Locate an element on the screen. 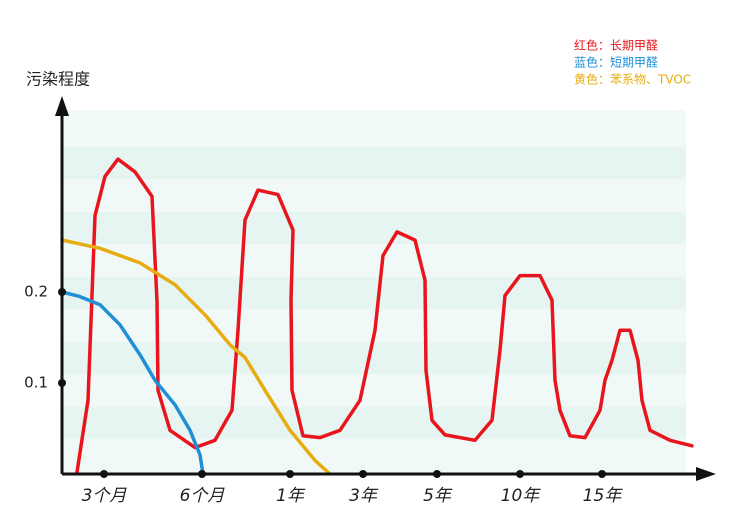 The width and height of the screenshot is (736, 528). x-tick-label: 3年 is located at coordinates (364, 496).